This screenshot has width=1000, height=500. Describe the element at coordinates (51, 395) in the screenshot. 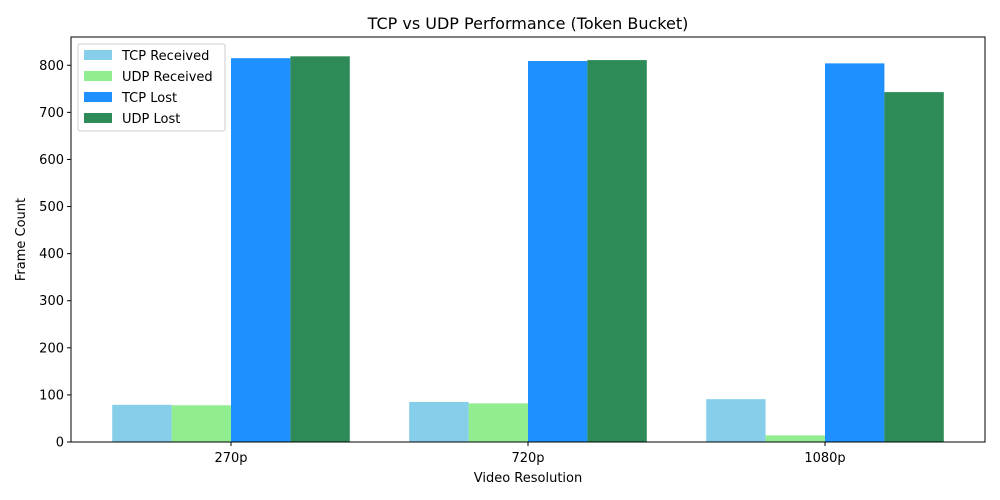

I see `y-tick-label: 100` at that location.